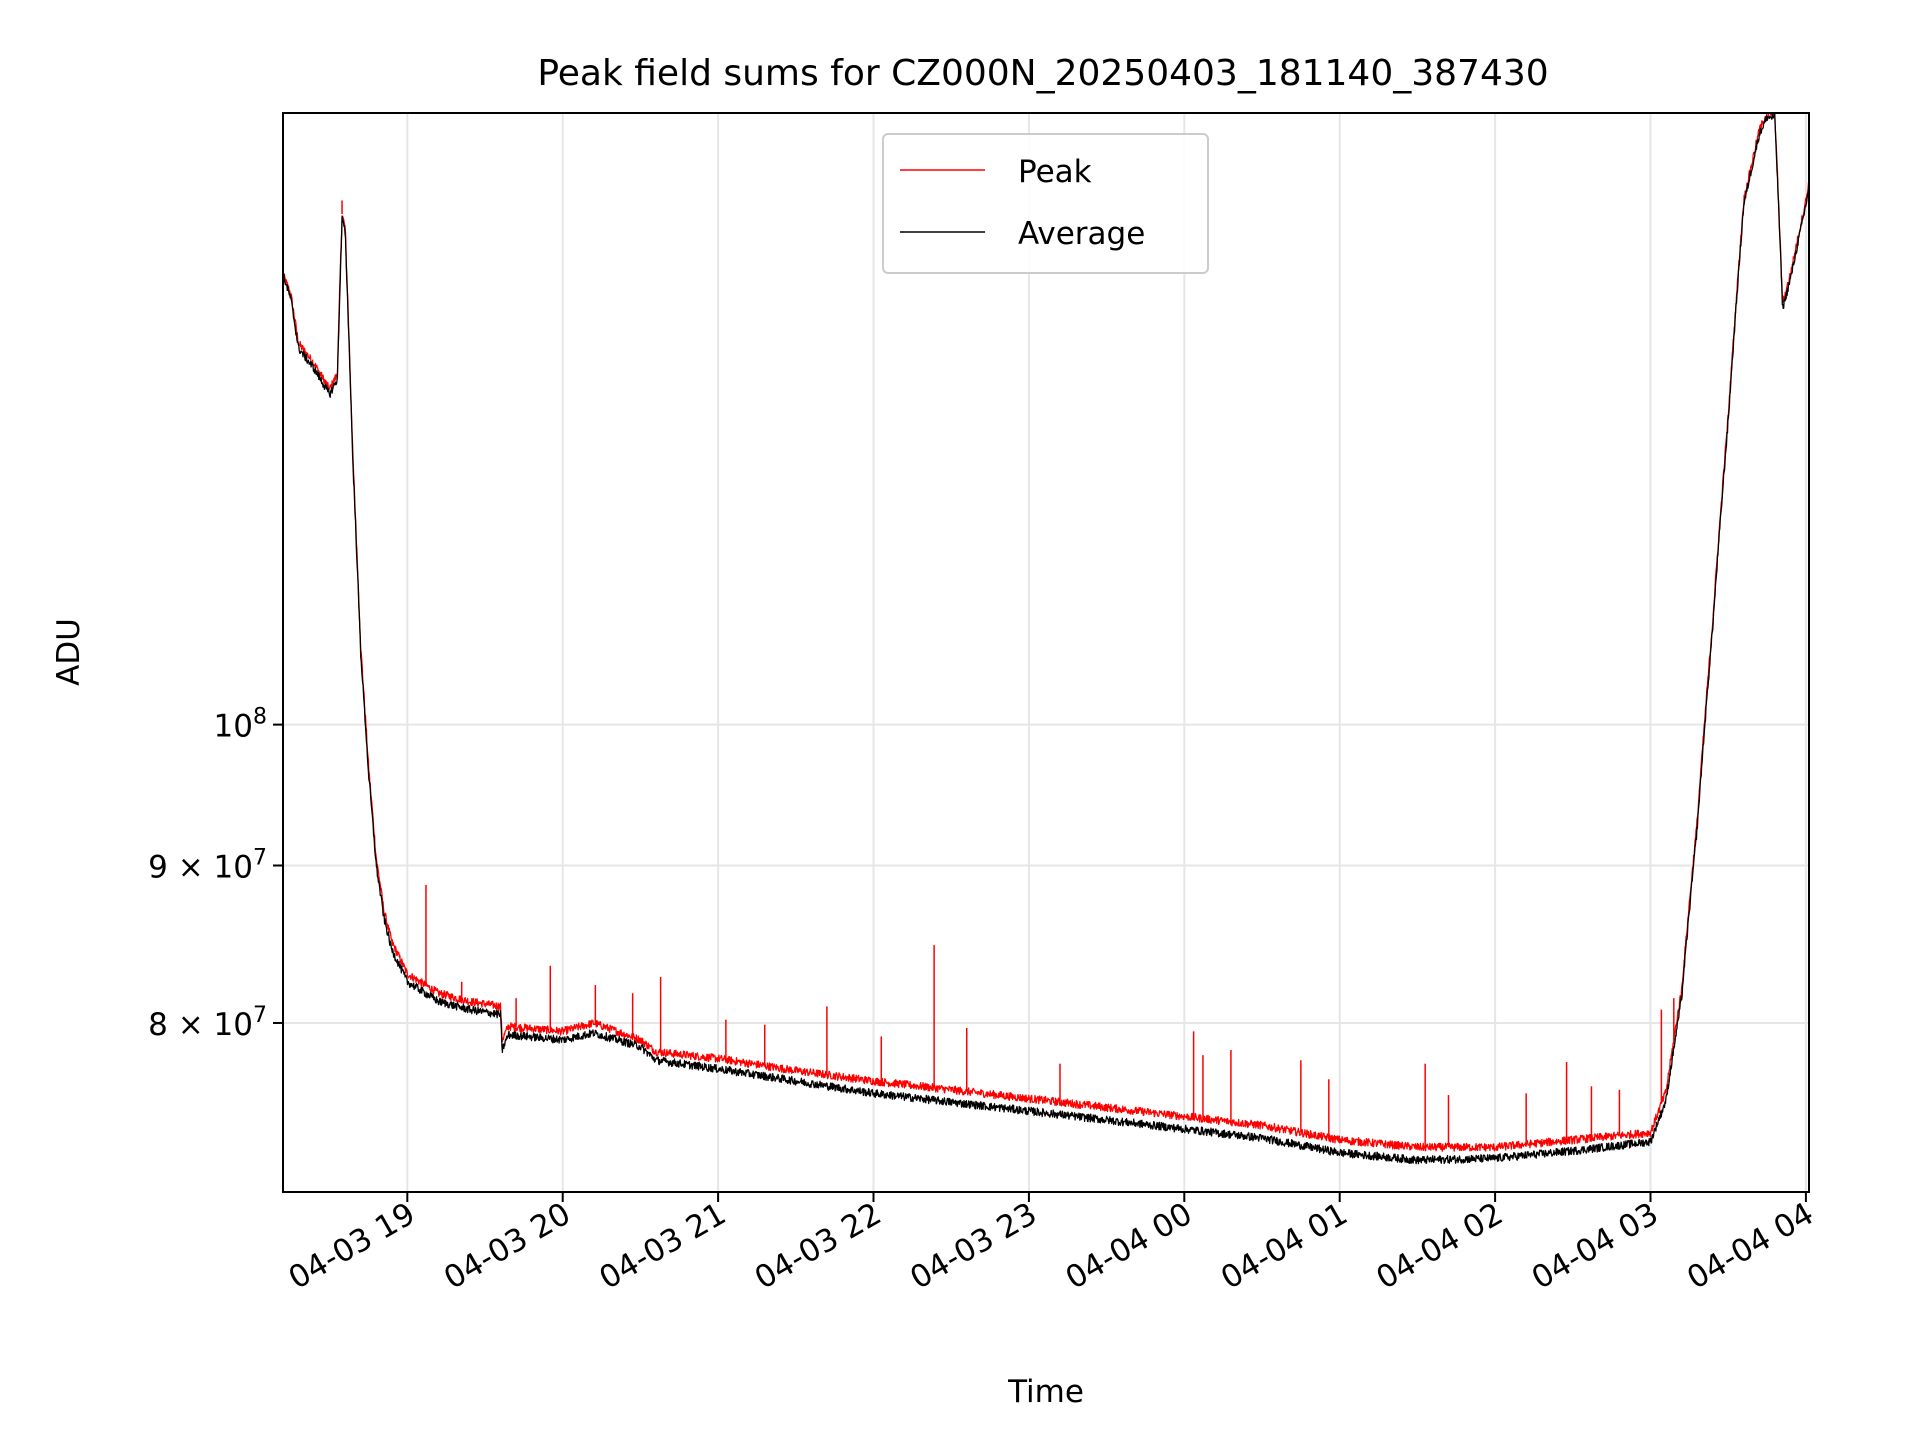  I want to click on y-axis-label: ADU, so click(69, 652).